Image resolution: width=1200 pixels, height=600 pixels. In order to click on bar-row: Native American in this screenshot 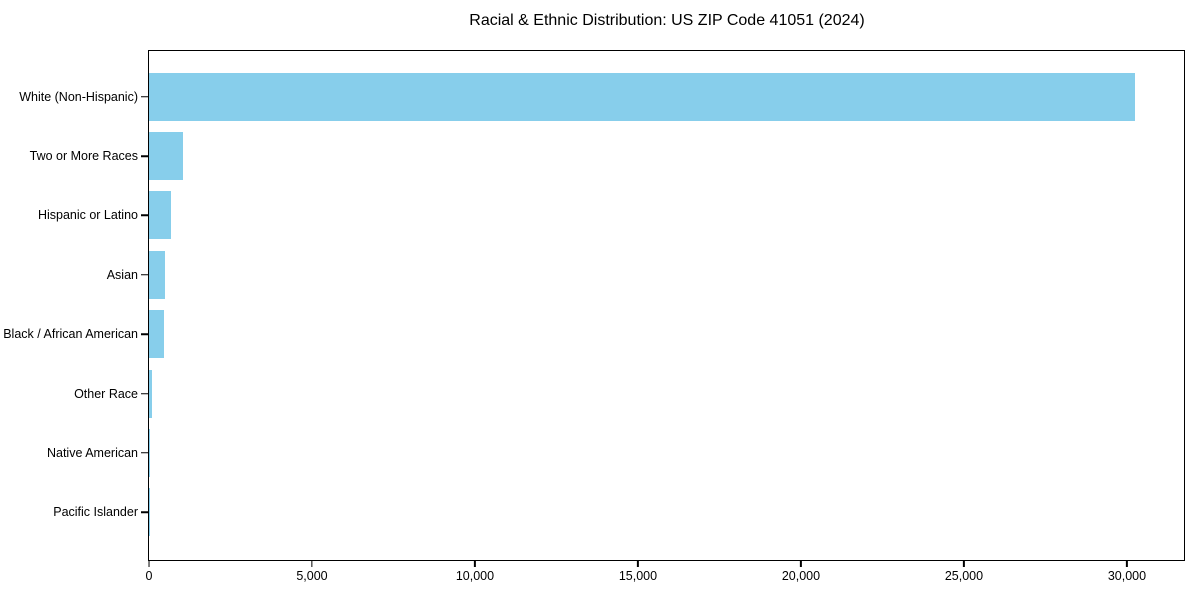, I will do `click(615, 452)`.